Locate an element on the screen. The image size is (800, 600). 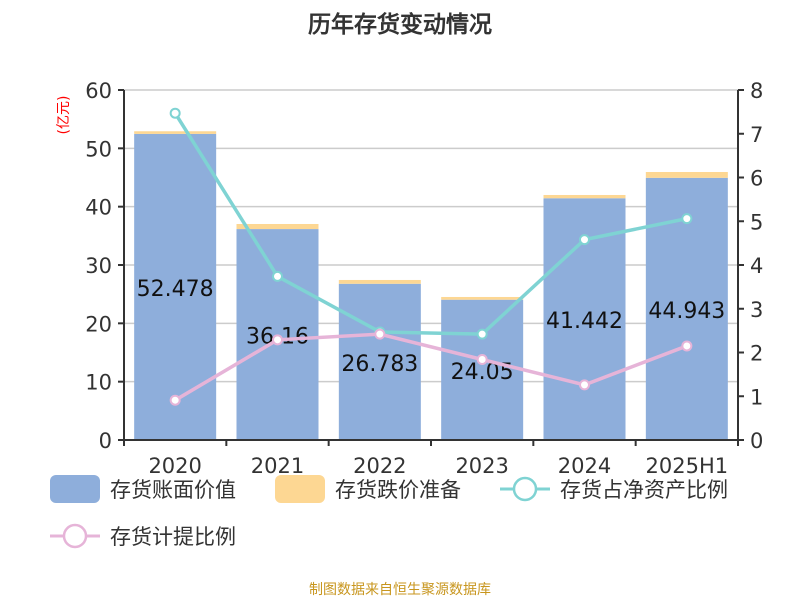
x-tick-label: 2025H1 is located at coordinates (687, 466).